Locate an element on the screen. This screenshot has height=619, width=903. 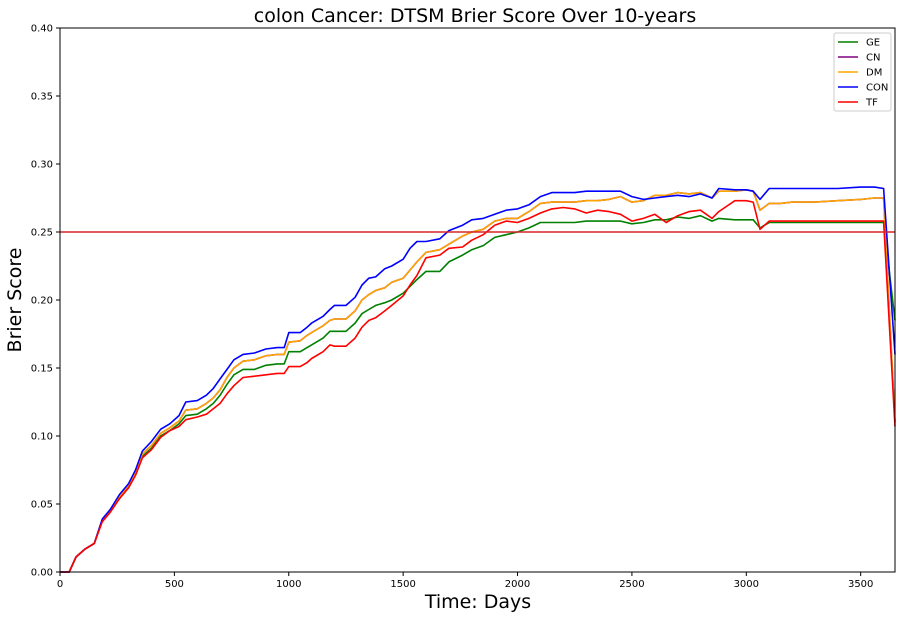
legend-label-cn: CN is located at coordinates (873, 58).